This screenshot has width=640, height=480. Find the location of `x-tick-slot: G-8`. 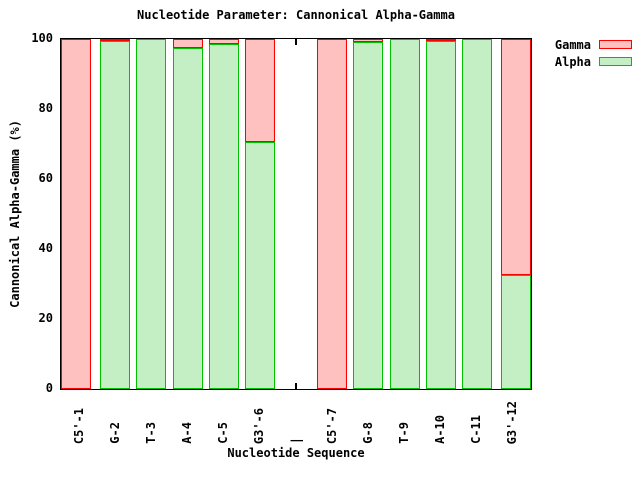

x-tick-slot: G-8 is located at coordinates (368, 418).